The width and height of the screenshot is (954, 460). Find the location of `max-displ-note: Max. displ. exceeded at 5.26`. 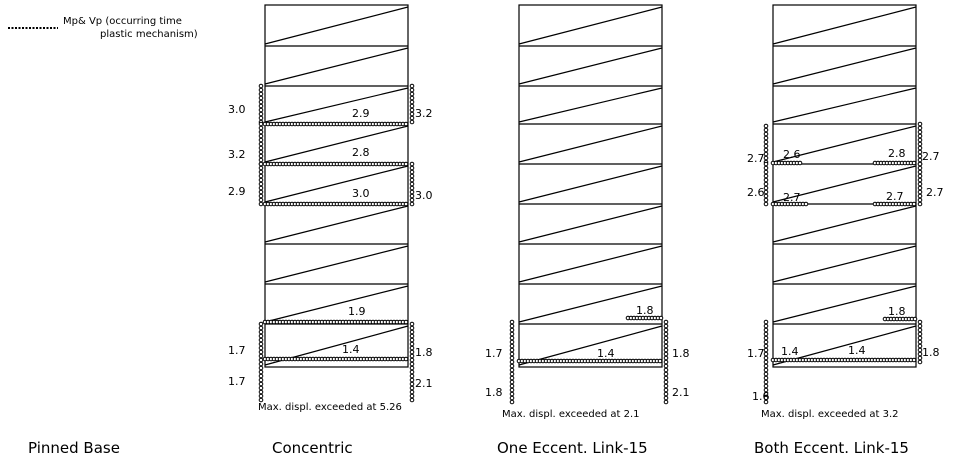

max-displ-note: Max. displ. exceeded at 5.26 is located at coordinates (330, 407).